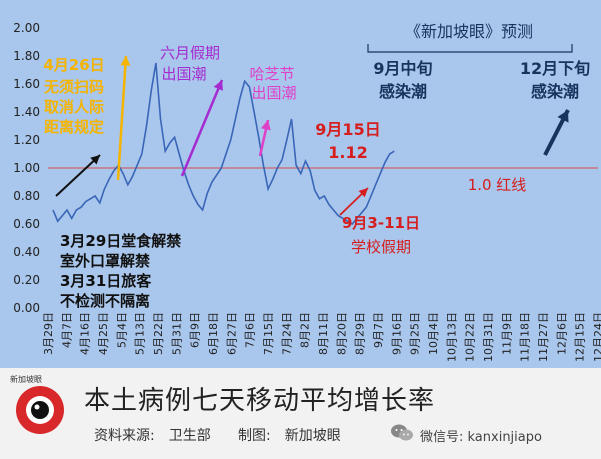  What do you see at coordinates (470, 337) in the screenshot?
I see `x-tick-label: 10月22日` at bounding box center [470, 337].